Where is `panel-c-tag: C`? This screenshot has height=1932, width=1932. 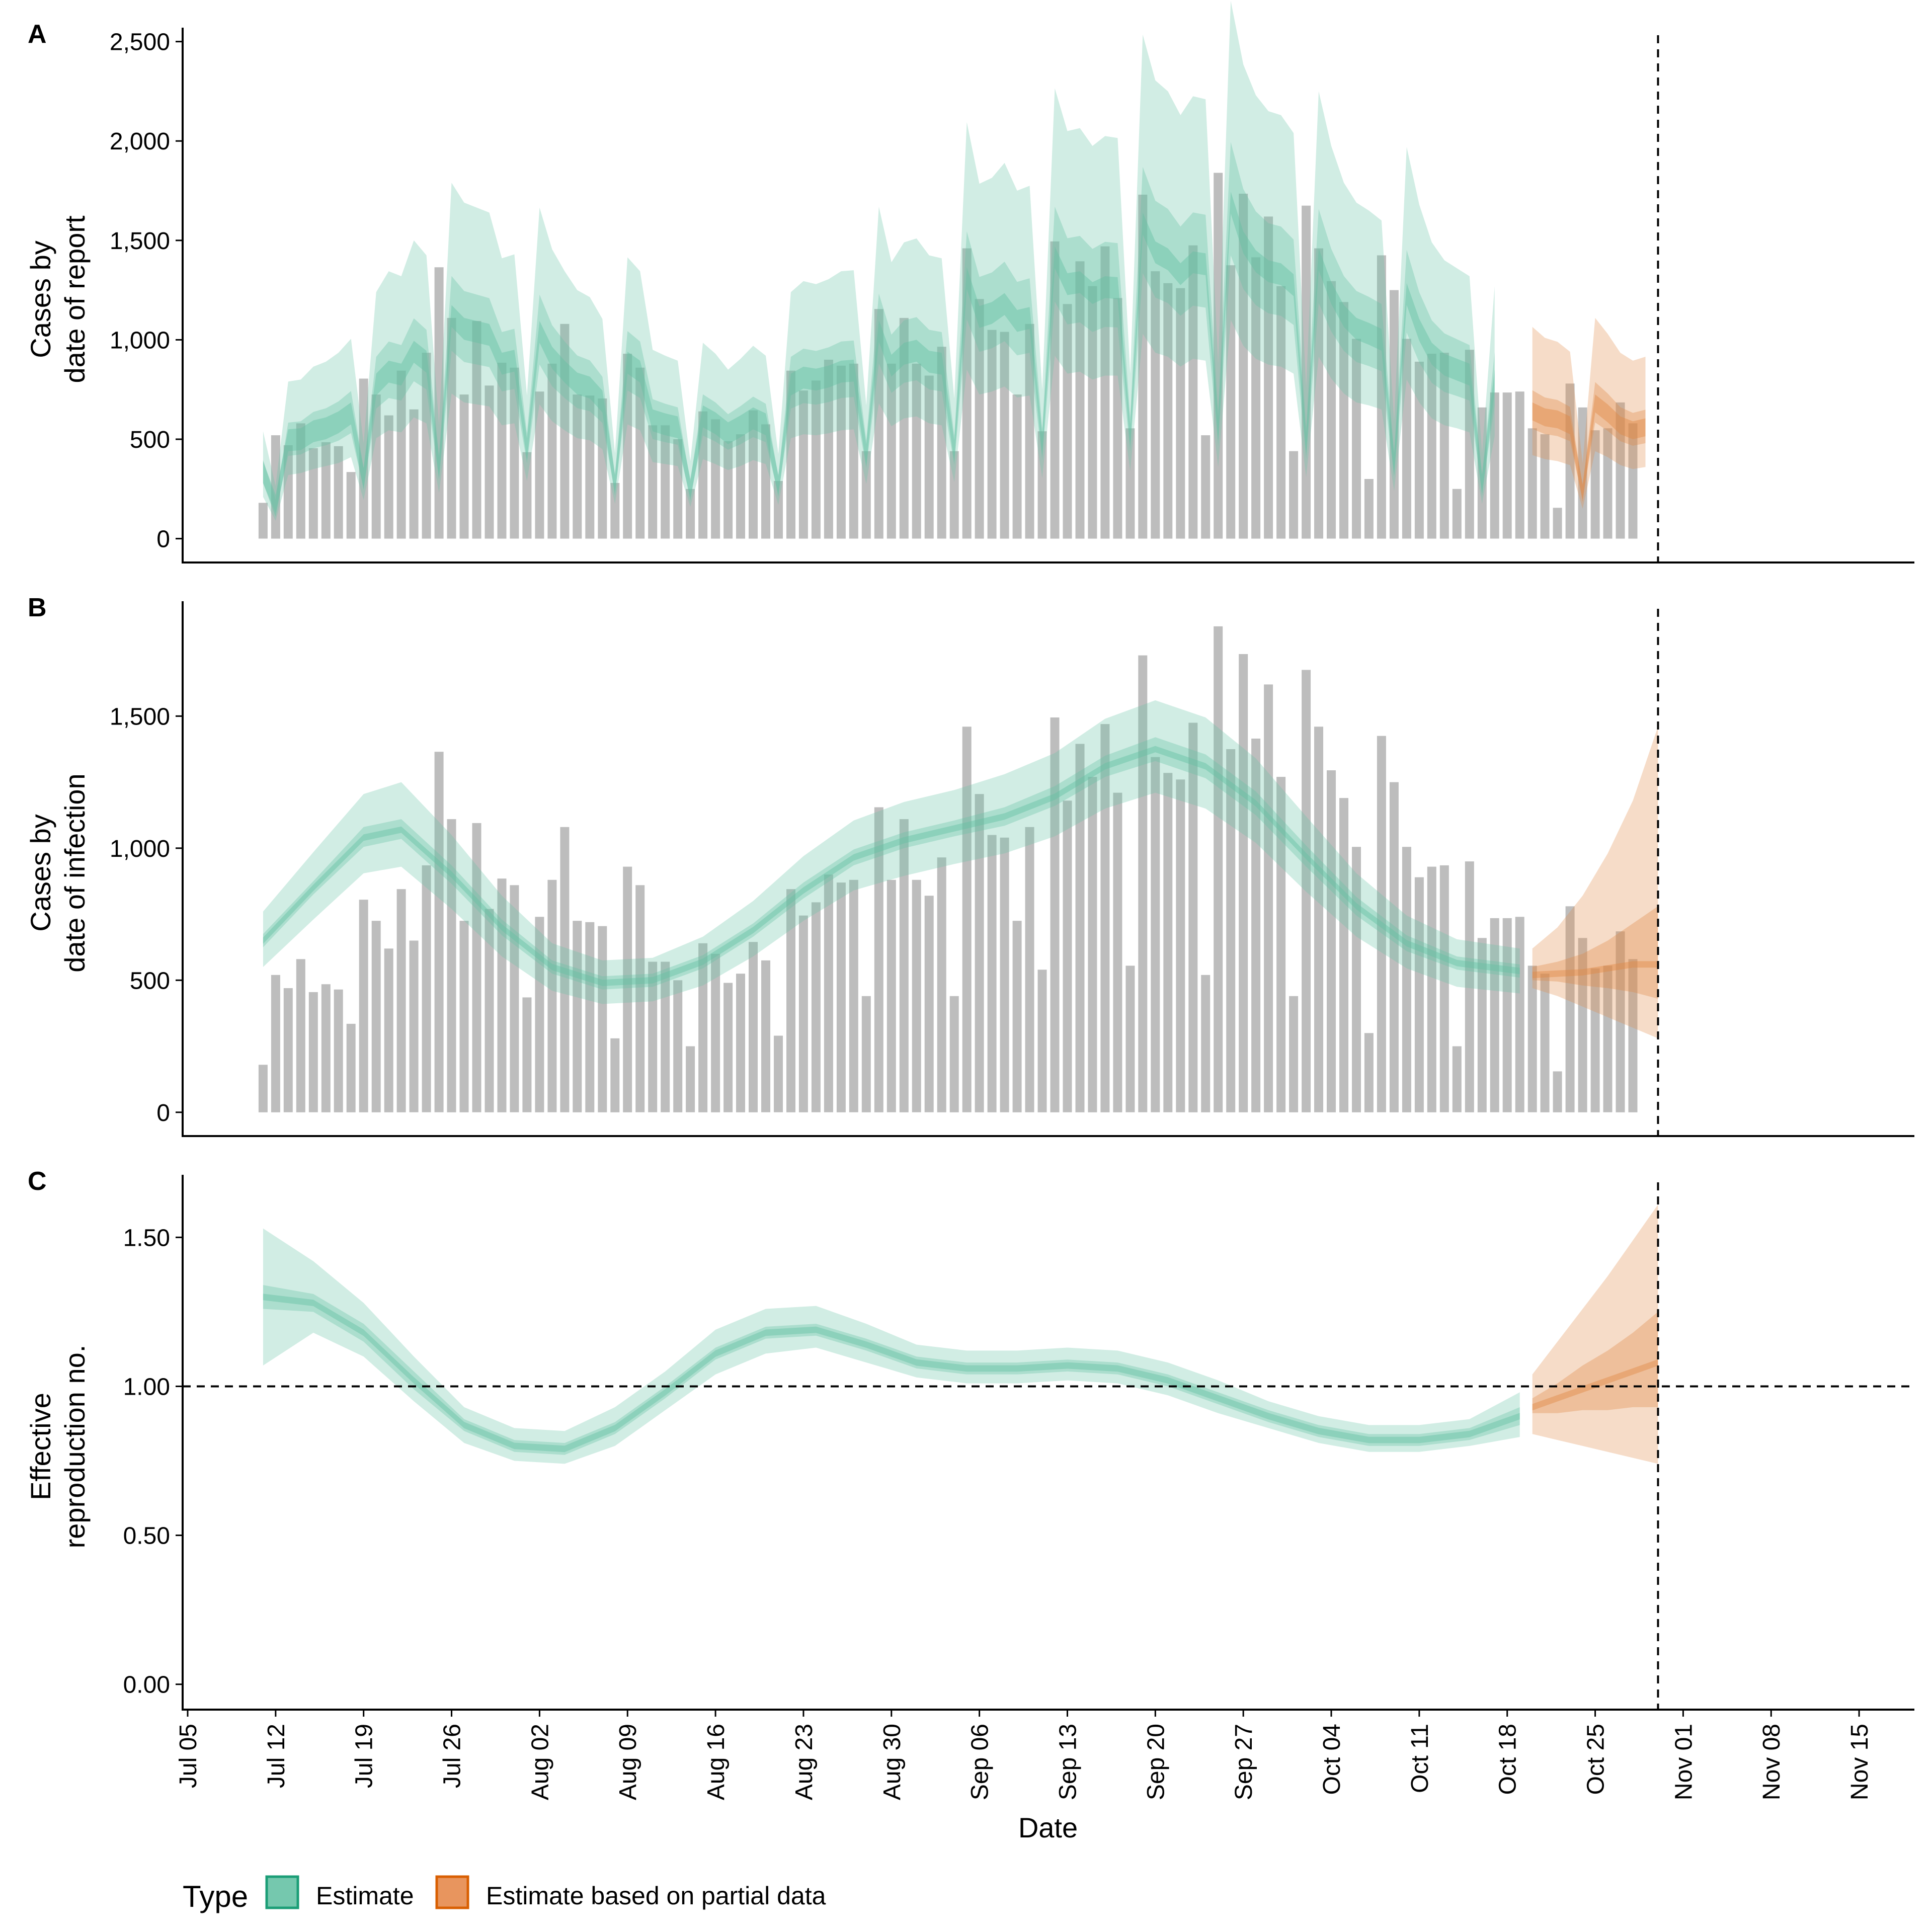
panel-c-tag: C is located at coordinates (38, 1182).